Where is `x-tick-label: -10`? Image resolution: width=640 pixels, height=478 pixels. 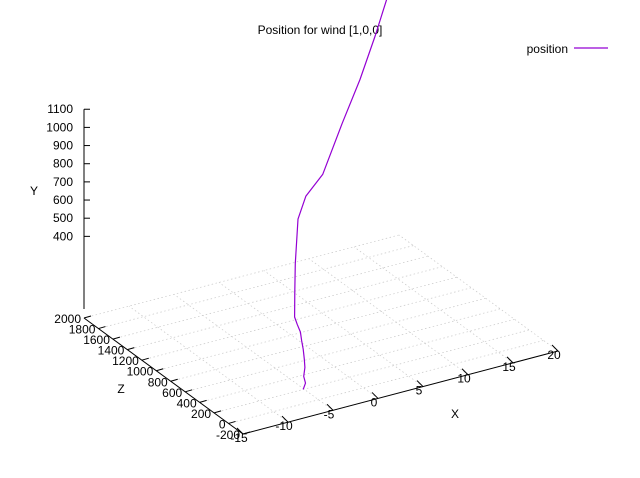
x-tick-label: -10 is located at coordinates (284, 426).